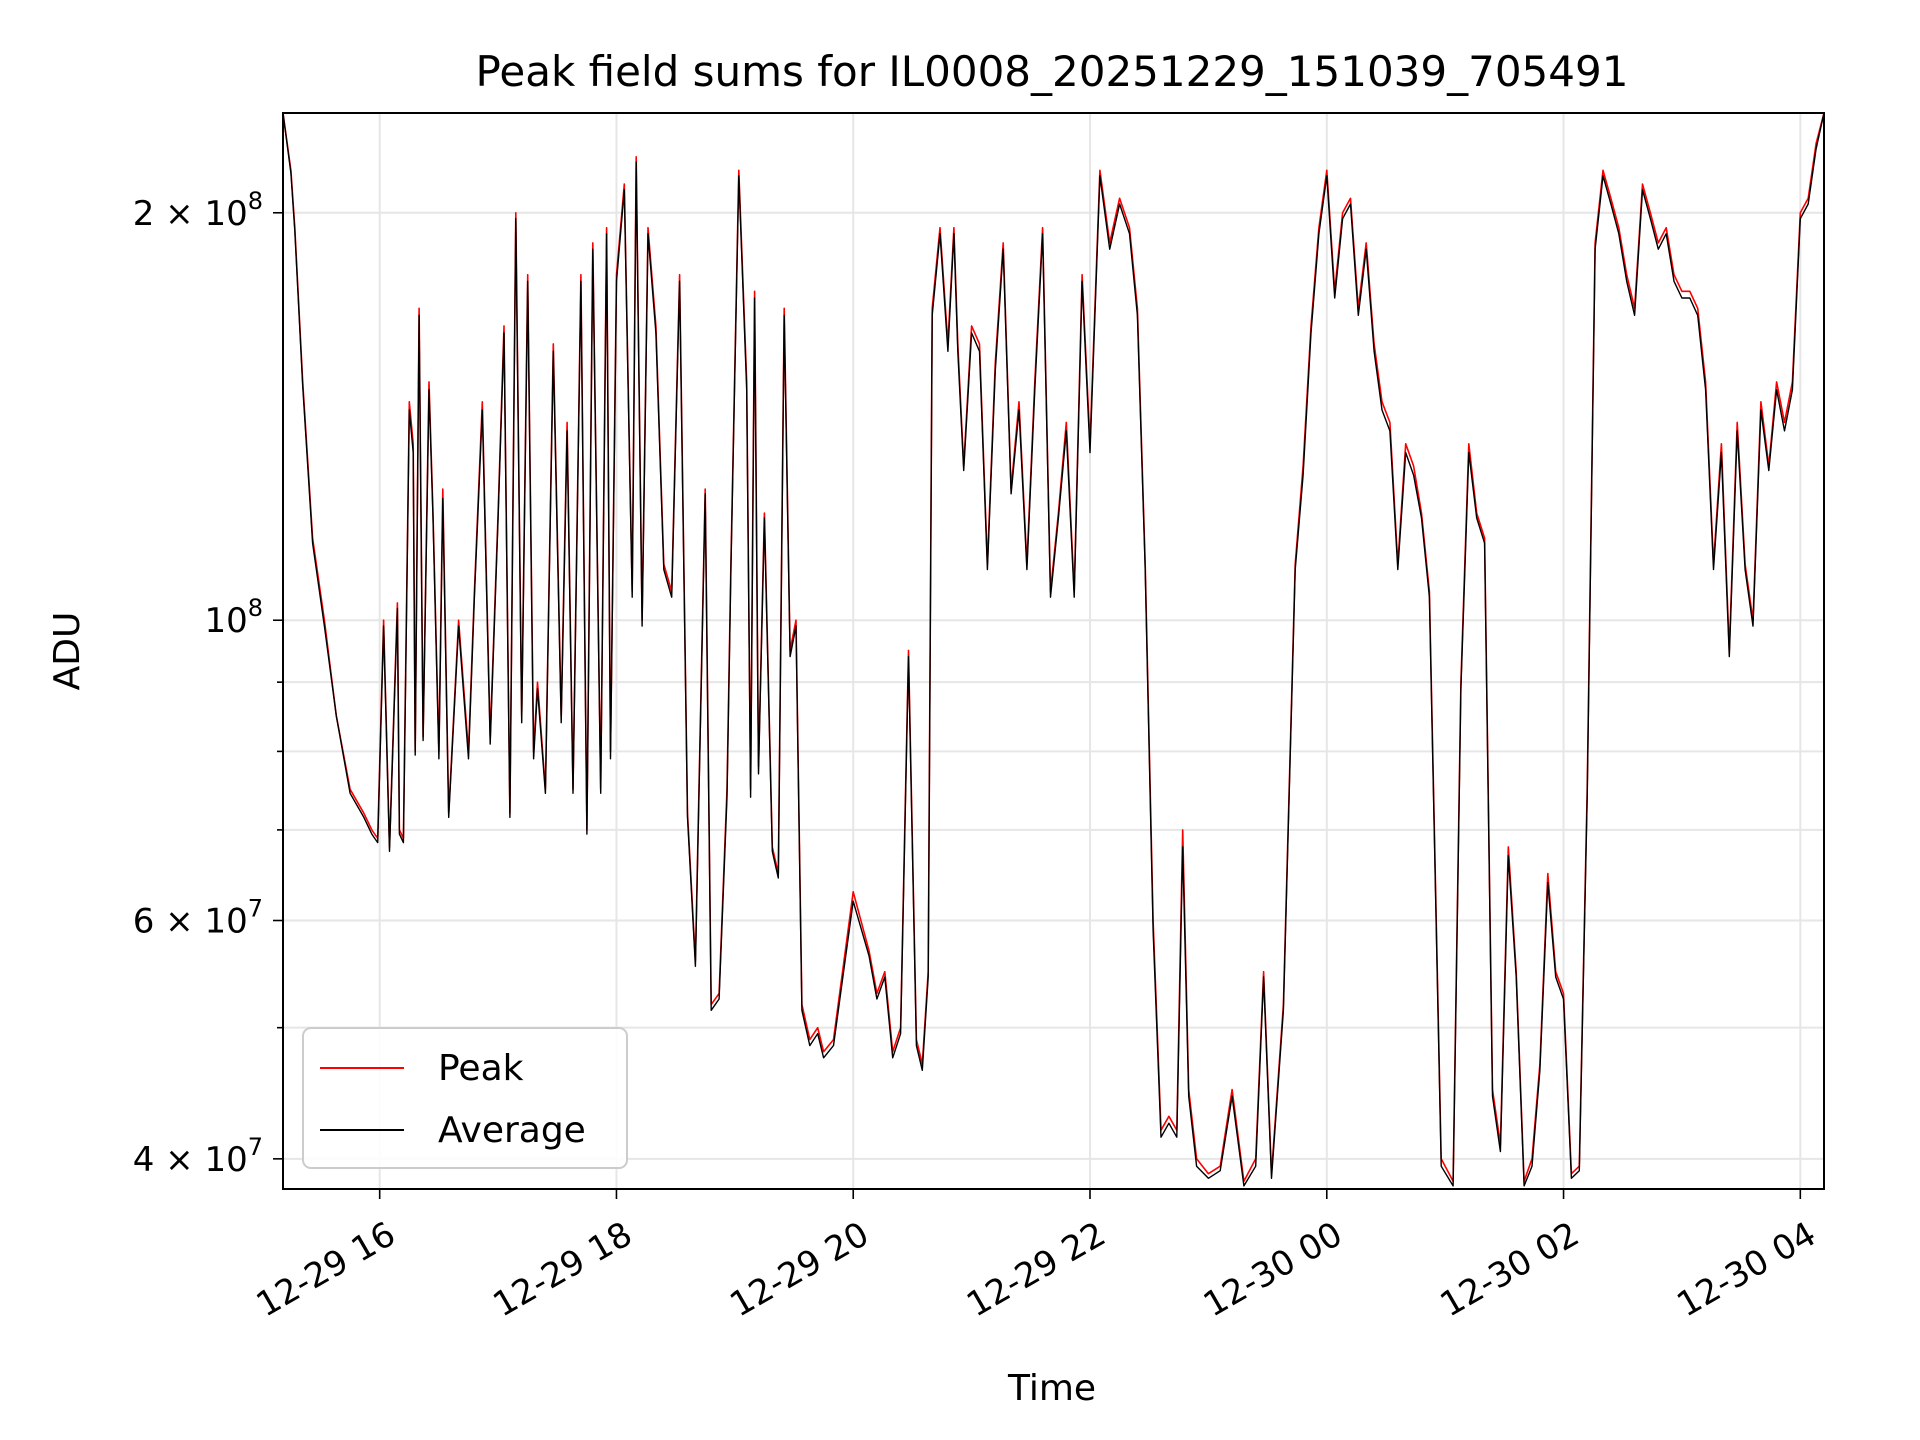 The image size is (1920, 1440). Describe the element at coordinates (481, 1068) in the screenshot. I see `legend-label-peak: Peak` at that location.